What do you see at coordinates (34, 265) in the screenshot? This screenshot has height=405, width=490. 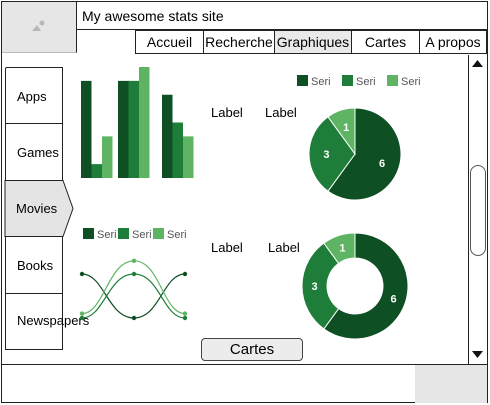 I see `sidebar-item-books: Books` at bounding box center [34, 265].